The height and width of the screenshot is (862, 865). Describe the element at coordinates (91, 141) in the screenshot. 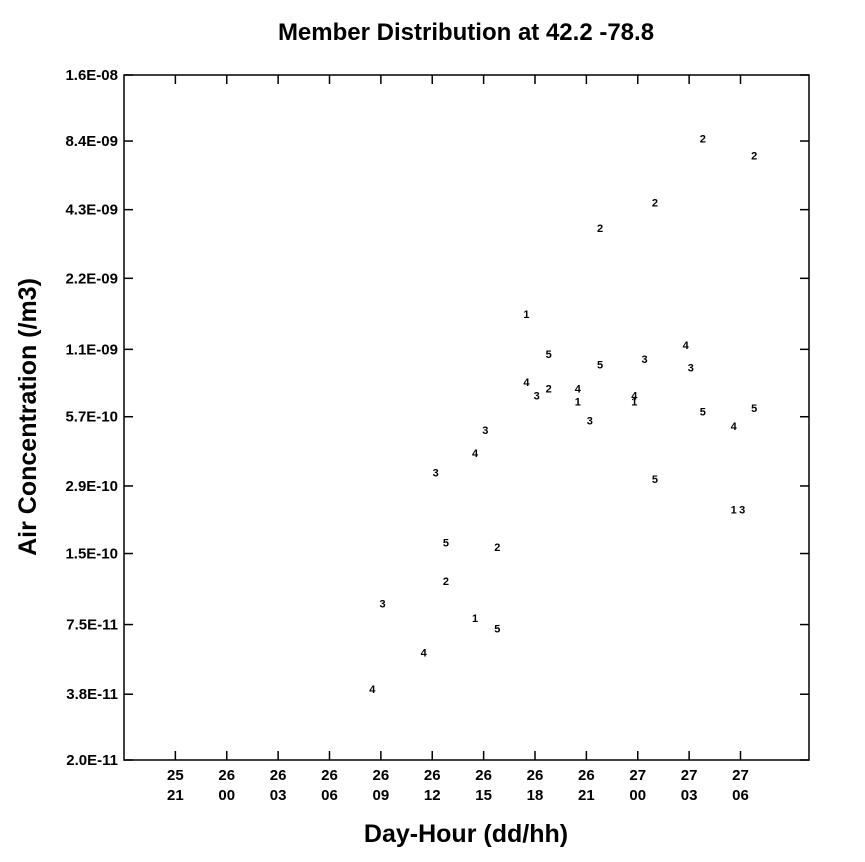

I see `y-tick-label: 8.4E-09` at that location.